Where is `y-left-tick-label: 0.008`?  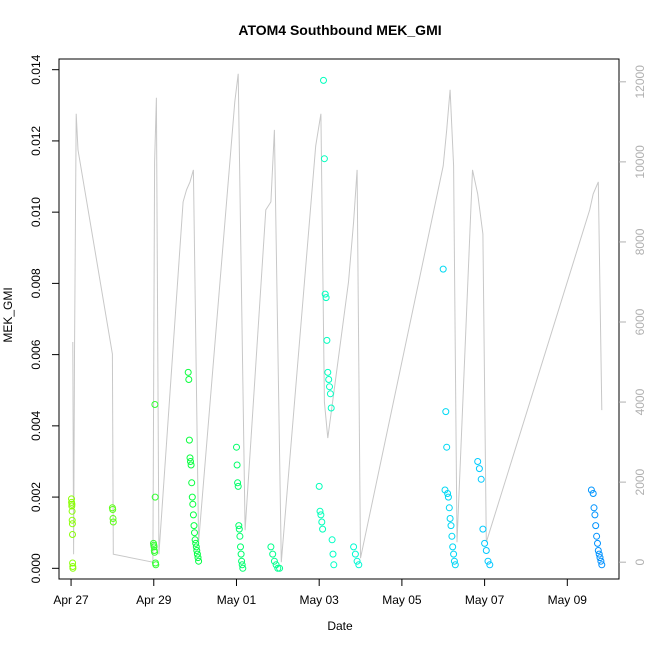 y-left-tick-label: 0.008 is located at coordinates (36, 283).